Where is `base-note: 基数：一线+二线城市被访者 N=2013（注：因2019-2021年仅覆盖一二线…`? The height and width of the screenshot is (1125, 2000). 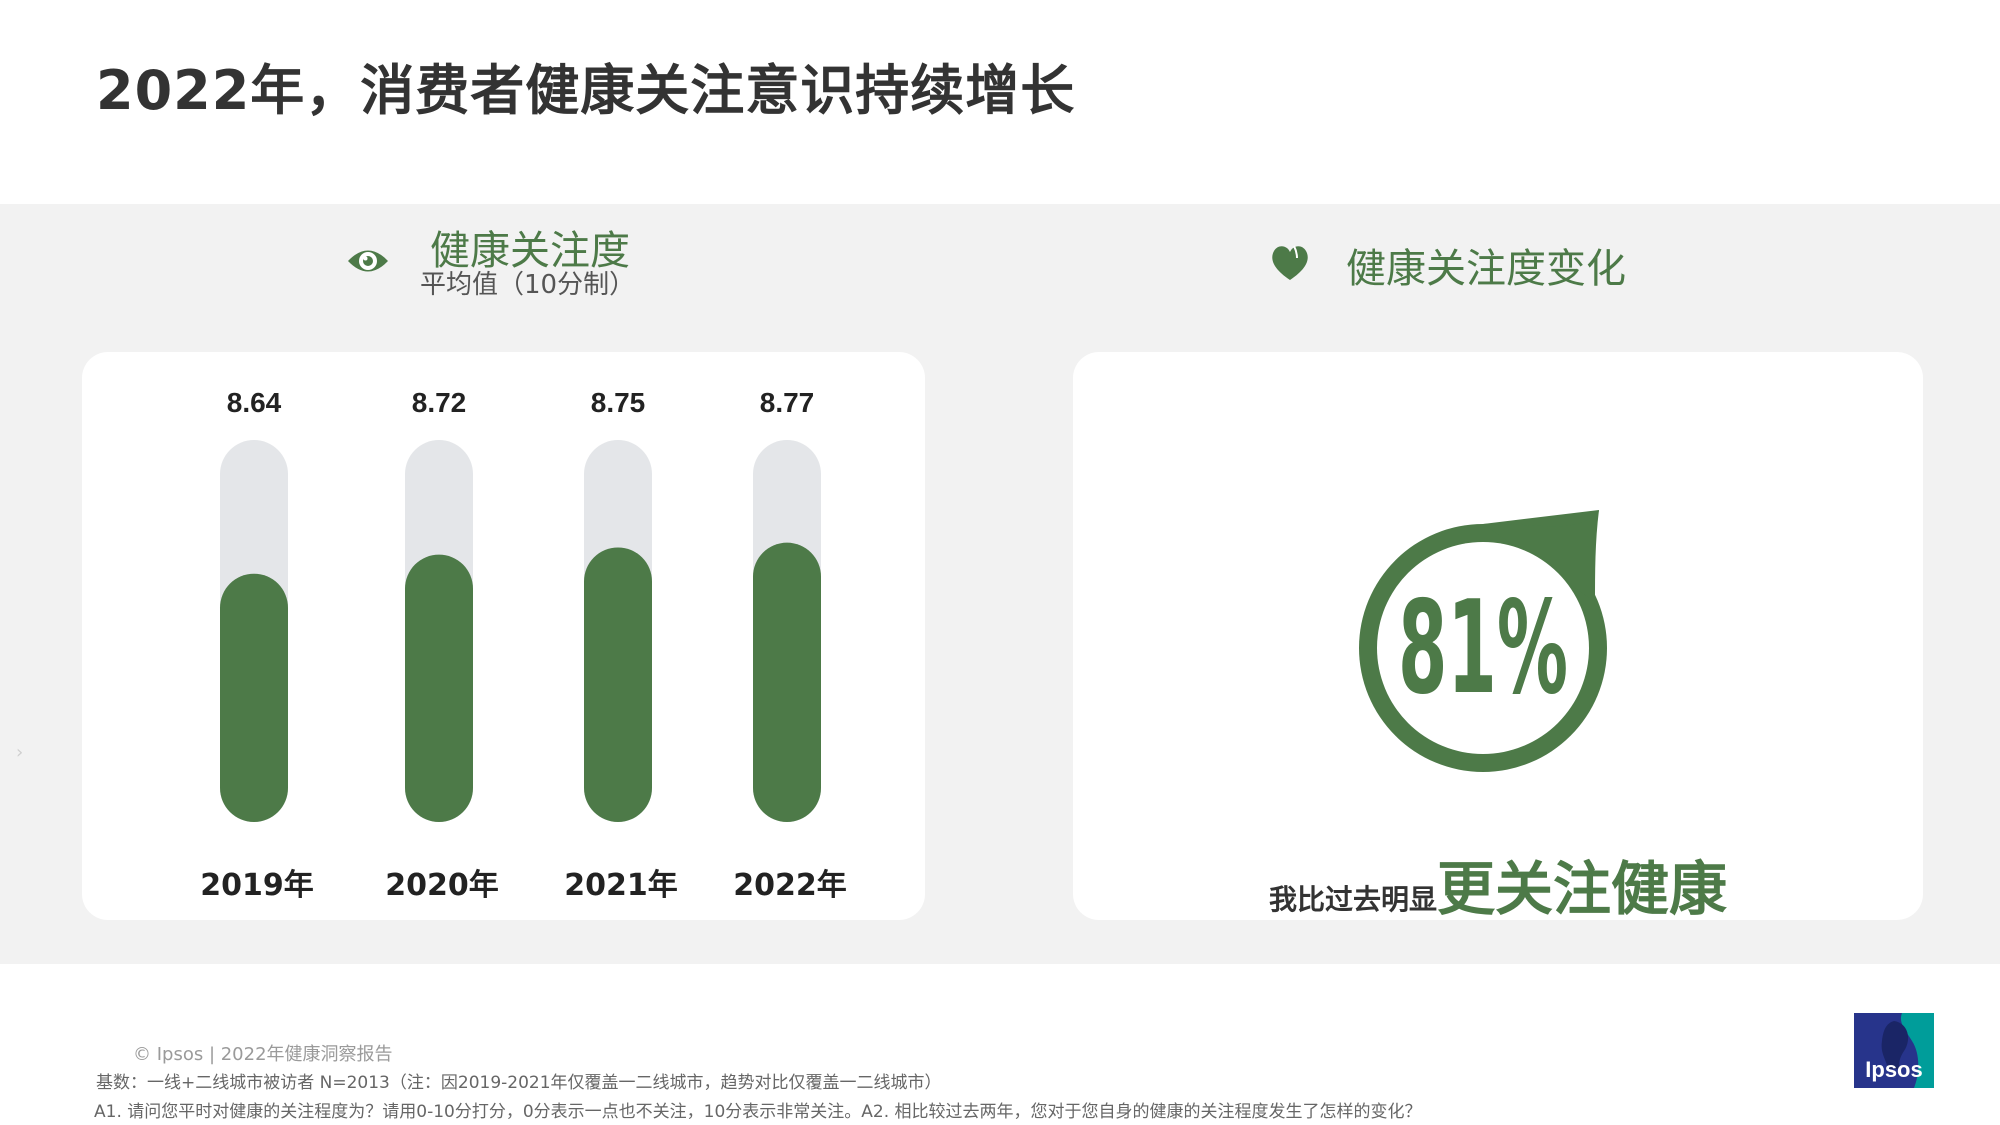 base-note: 基数：一线+二线城市被访者 N=2013（注：因2019-2021年仅覆盖一二线… is located at coordinates (519, 1083).